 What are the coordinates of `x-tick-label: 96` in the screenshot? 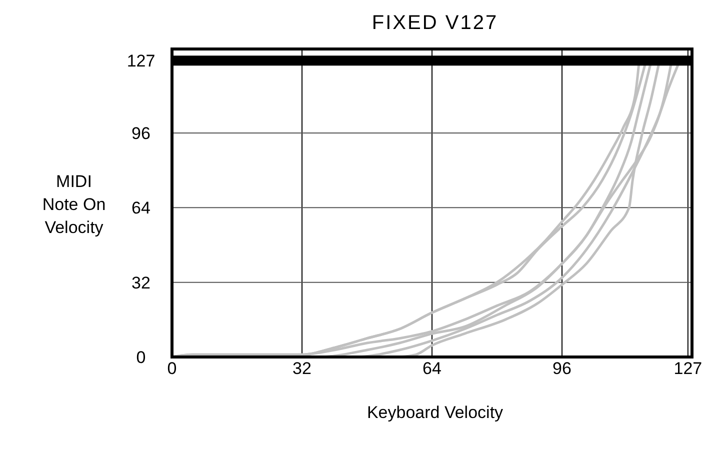 It's located at (562, 368).